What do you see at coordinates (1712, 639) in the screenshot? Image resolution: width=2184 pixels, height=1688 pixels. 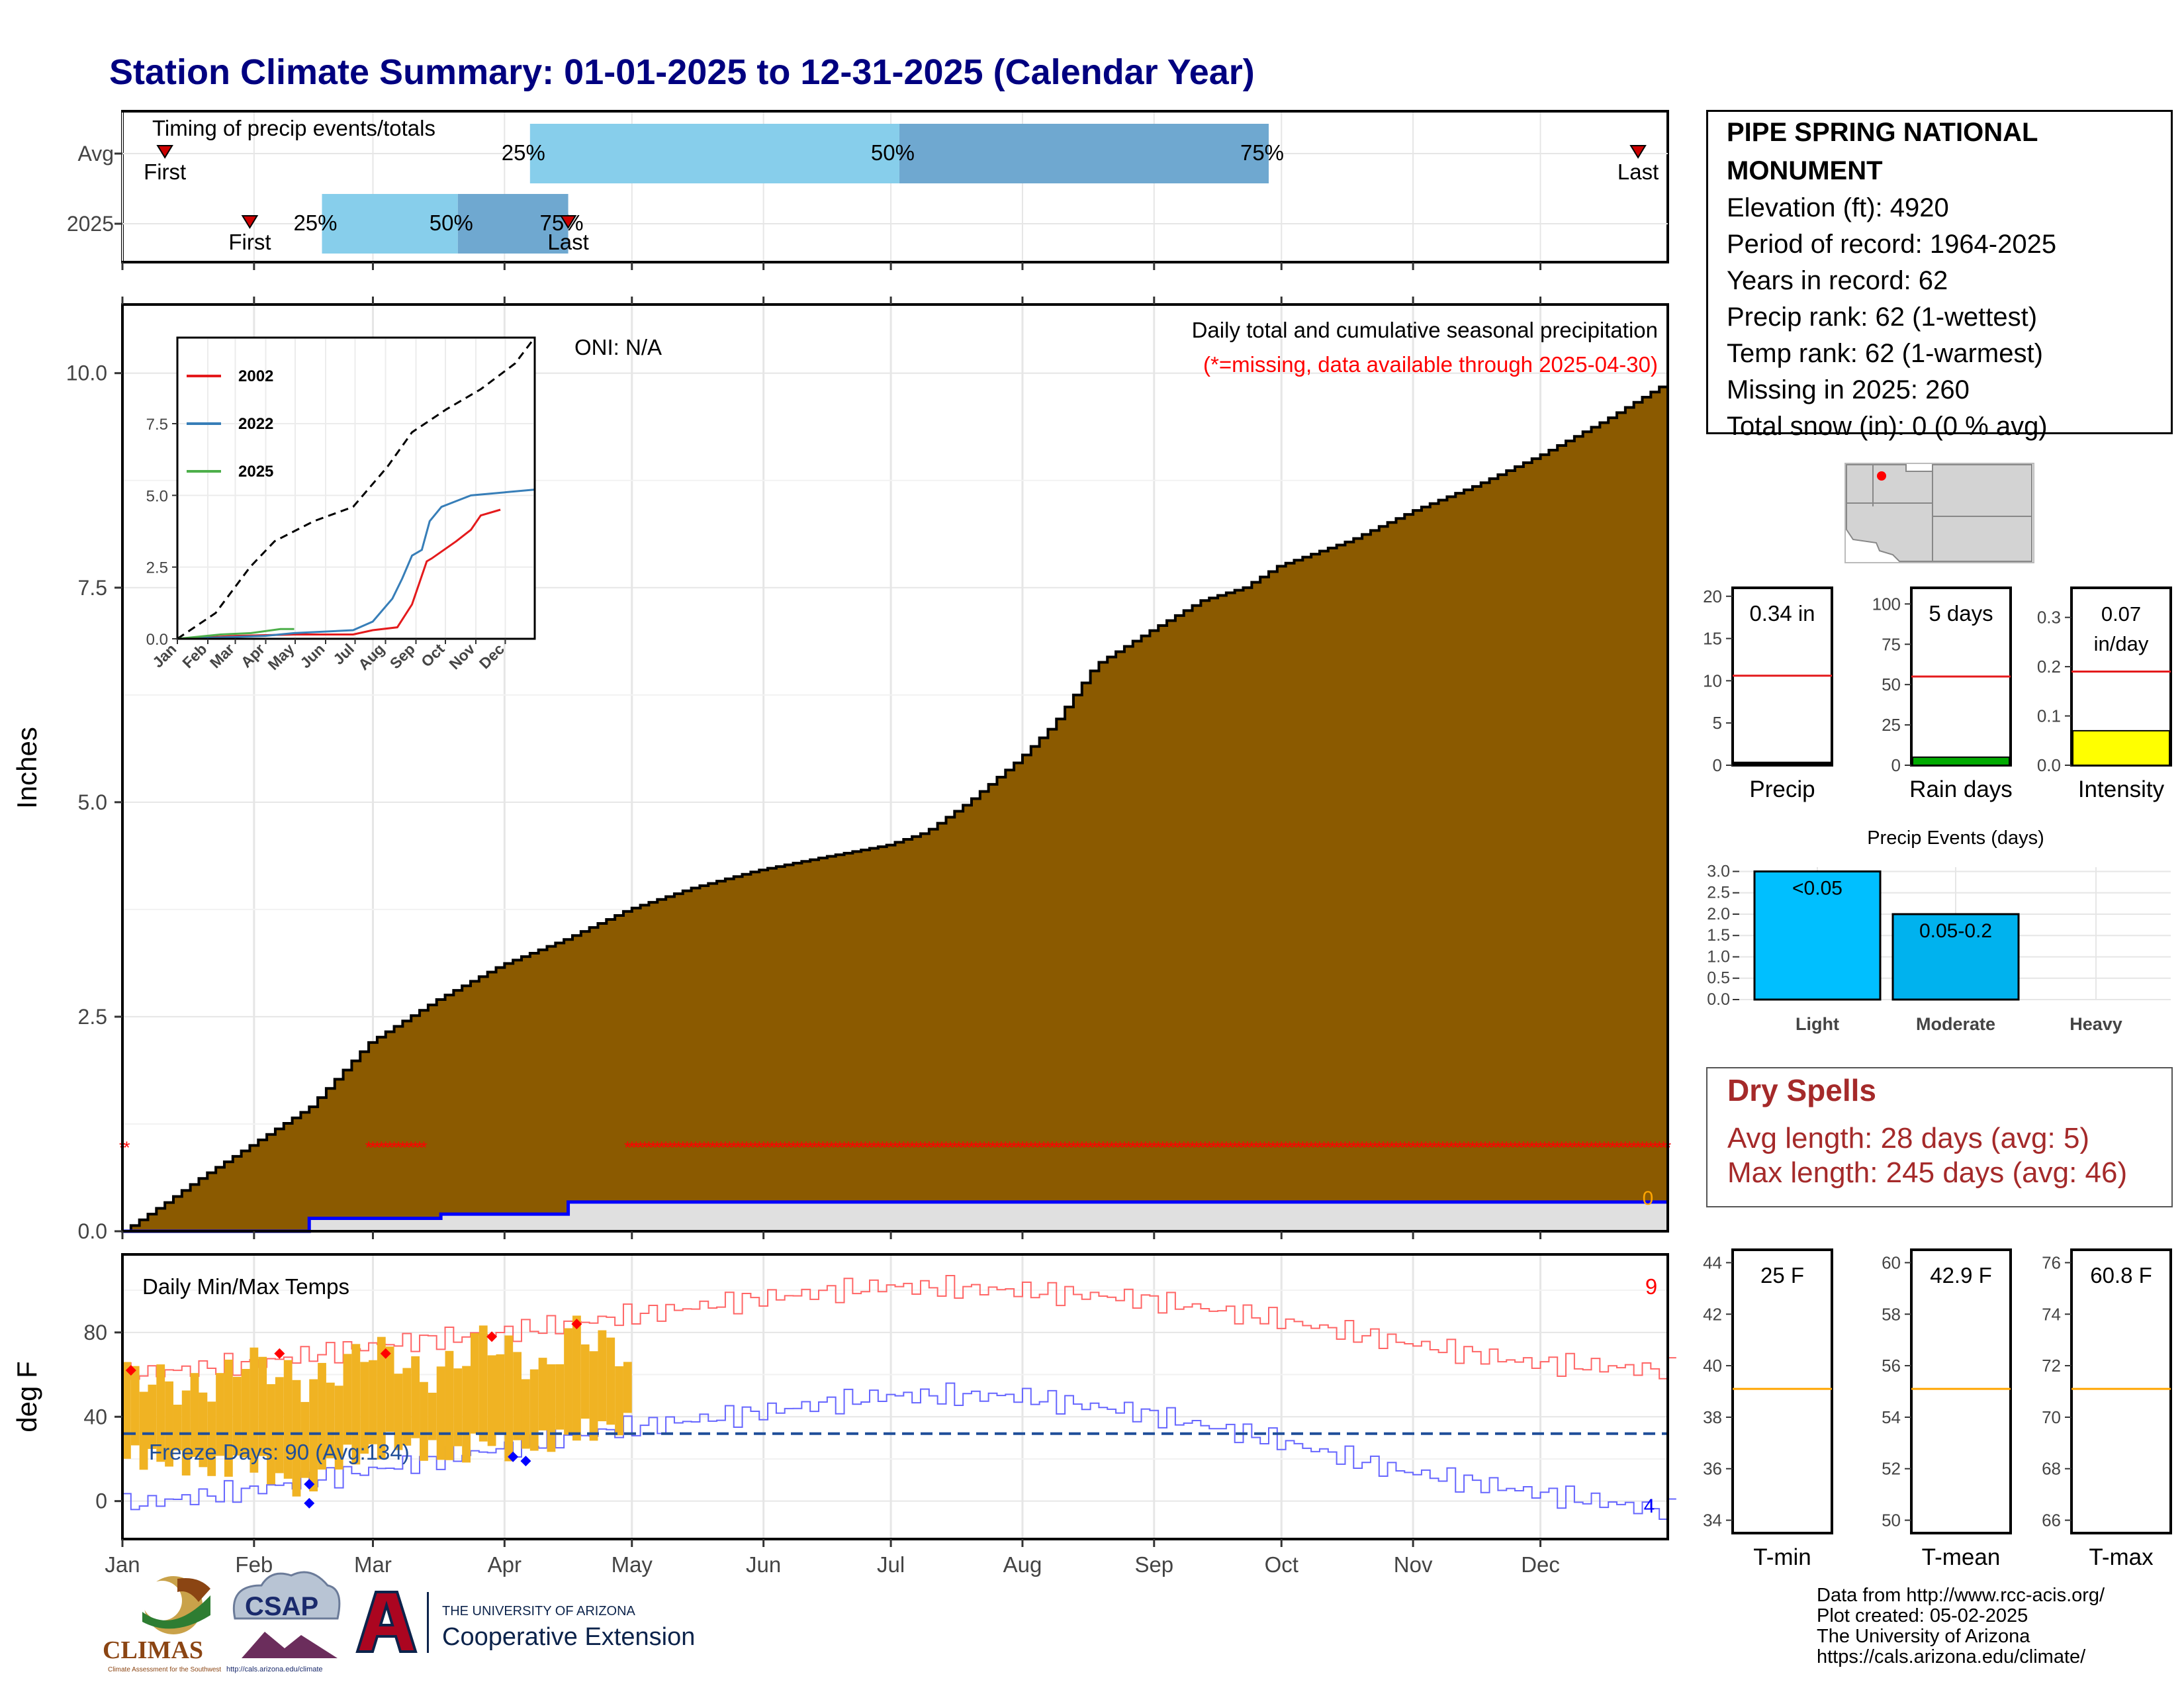 I see `mini-y-tick-label: 15` at bounding box center [1712, 639].